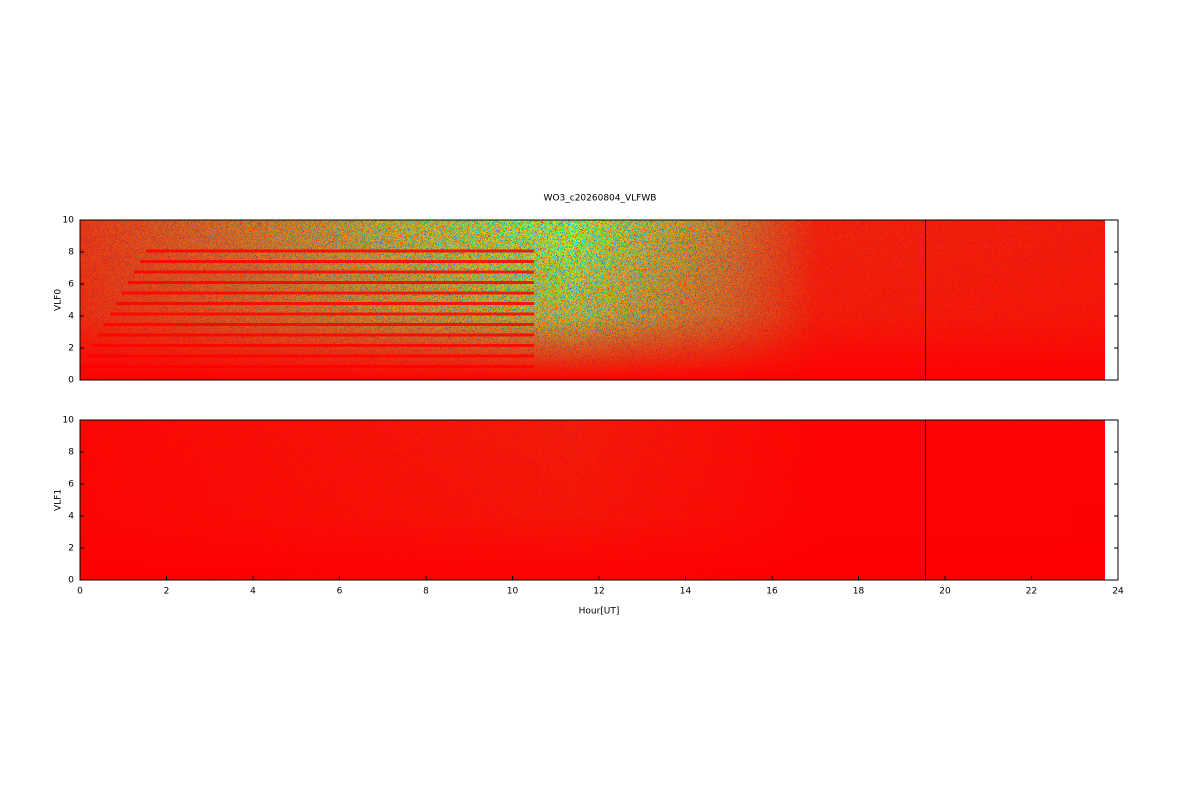 The height and width of the screenshot is (804, 1200). Describe the element at coordinates (513, 592) in the screenshot. I see `x-tick-label: 10` at that location.